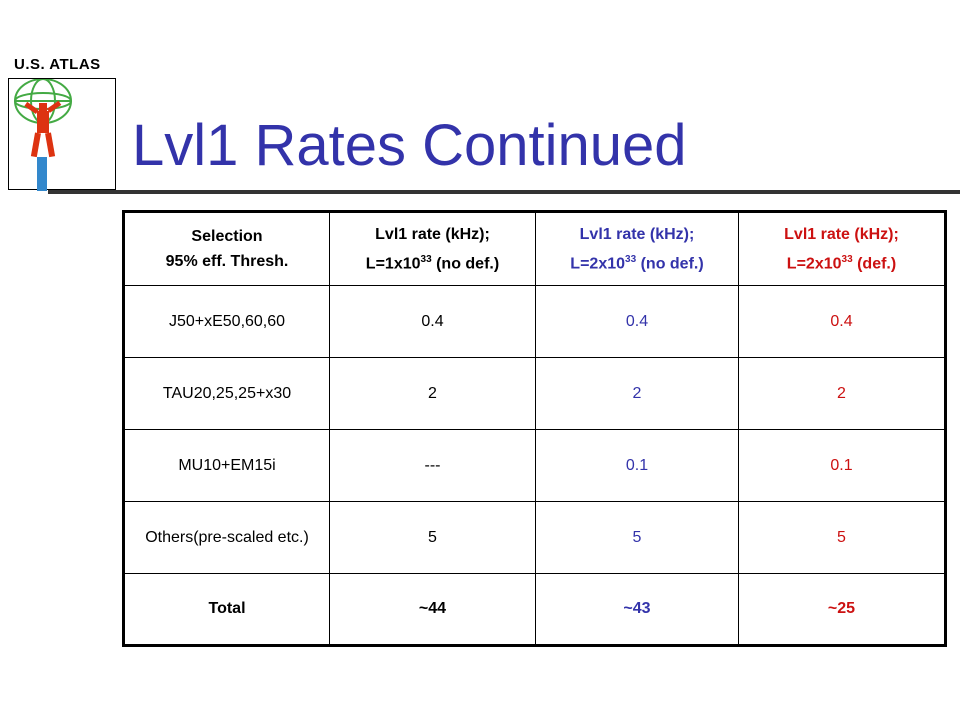 The image size is (960, 720). I want to click on table-row: Others(pre-scaled etc.) 5 5 5, so click(534, 537).